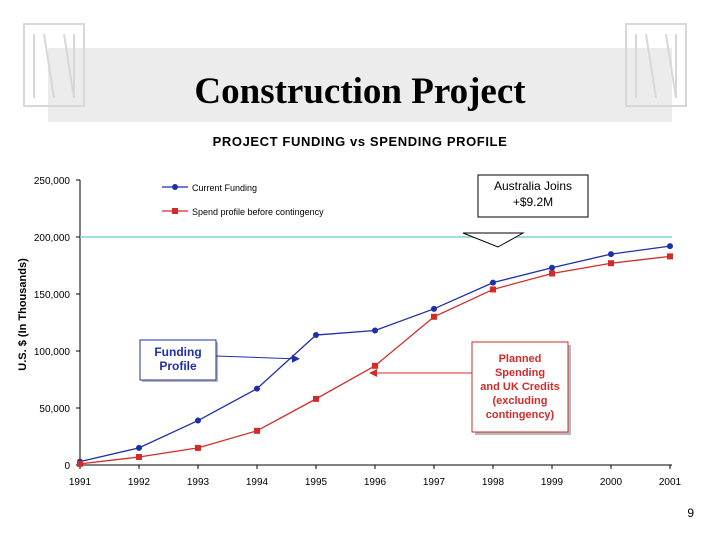 The width and height of the screenshot is (720, 540). Describe the element at coordinates (533, 186) in the screenshot. I see `callout-text: Australia Joins` at that location.